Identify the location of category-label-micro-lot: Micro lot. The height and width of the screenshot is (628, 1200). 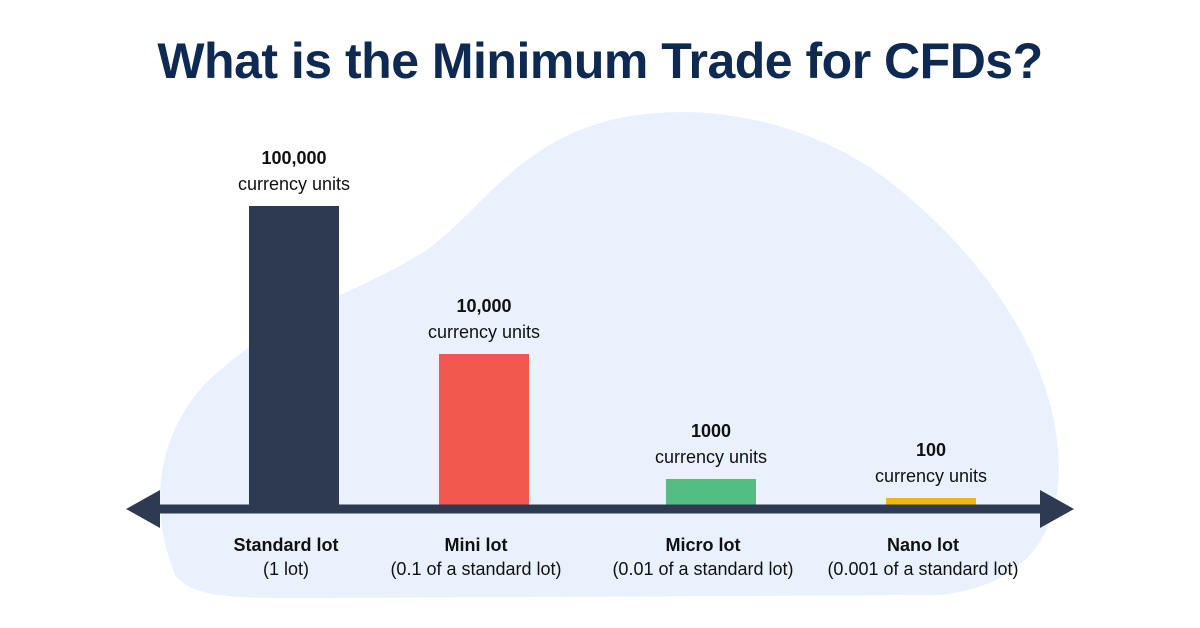
(703, 545).